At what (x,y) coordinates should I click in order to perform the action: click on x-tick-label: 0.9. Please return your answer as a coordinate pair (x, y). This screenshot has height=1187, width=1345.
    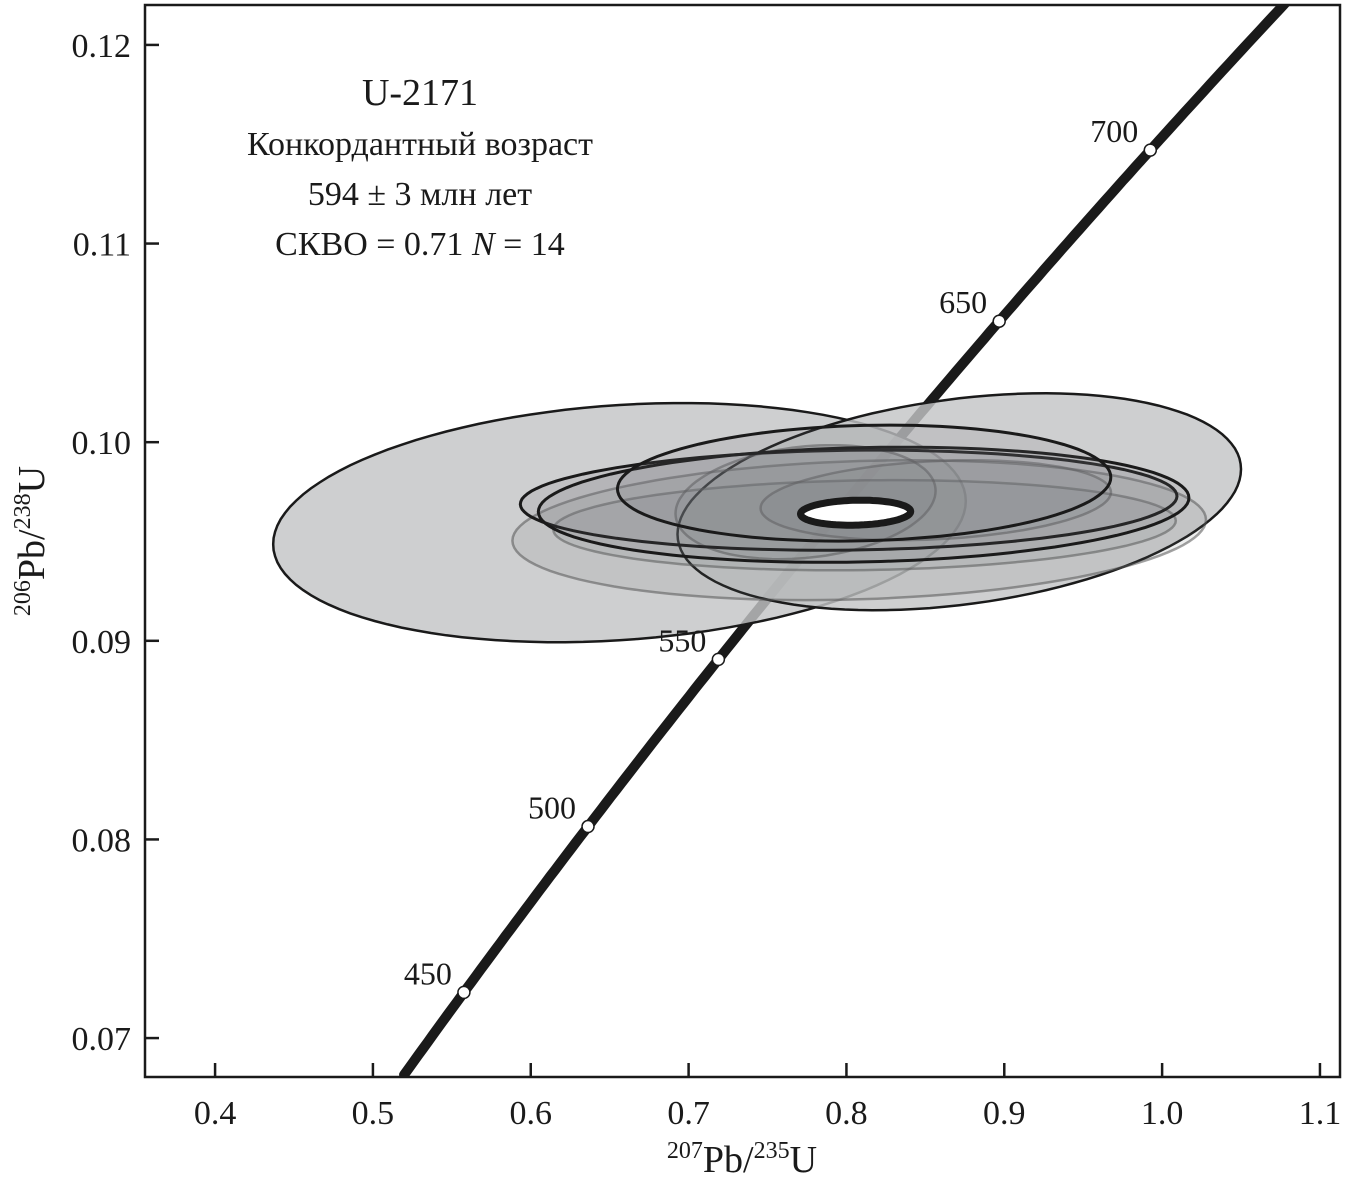
    Looking at the image, I should click on (1004, 1113).